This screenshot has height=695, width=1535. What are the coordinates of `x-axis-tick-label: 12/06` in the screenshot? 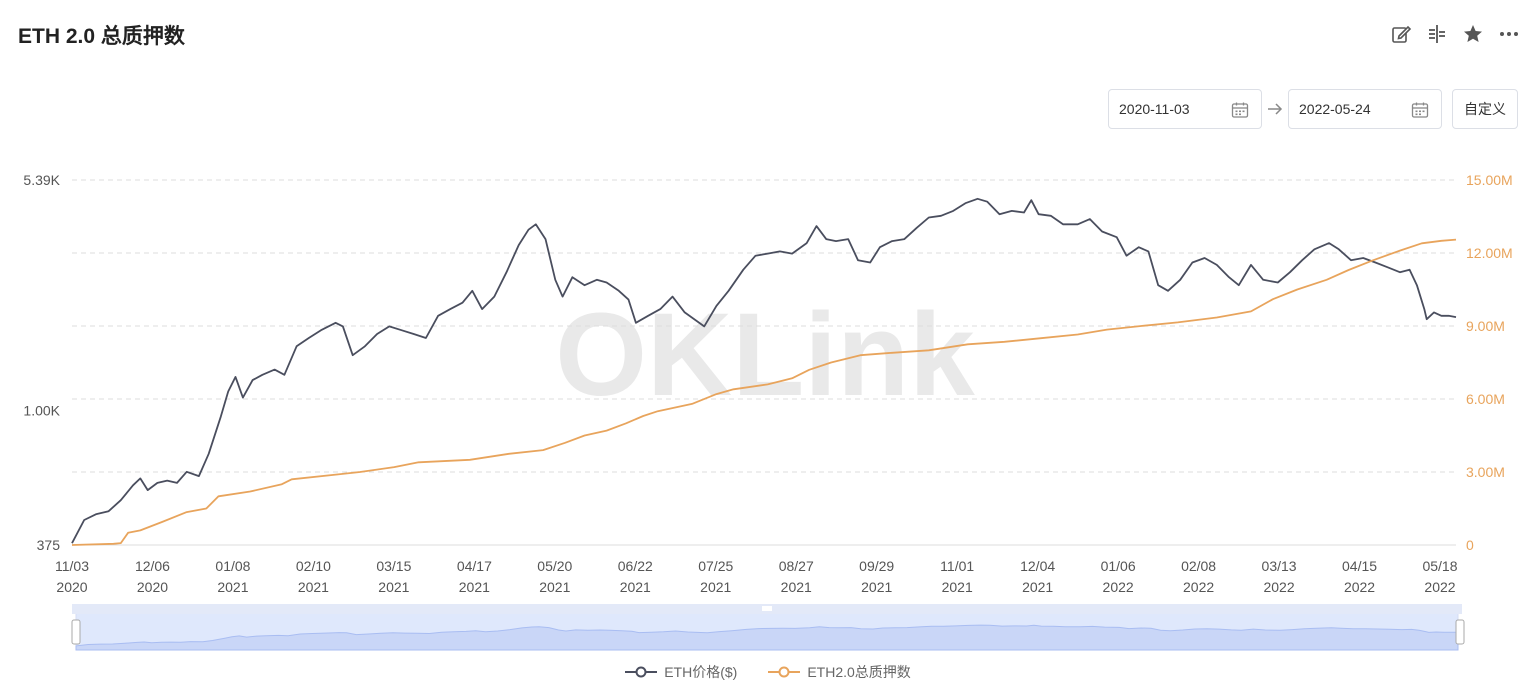 It's located at (152, 566).